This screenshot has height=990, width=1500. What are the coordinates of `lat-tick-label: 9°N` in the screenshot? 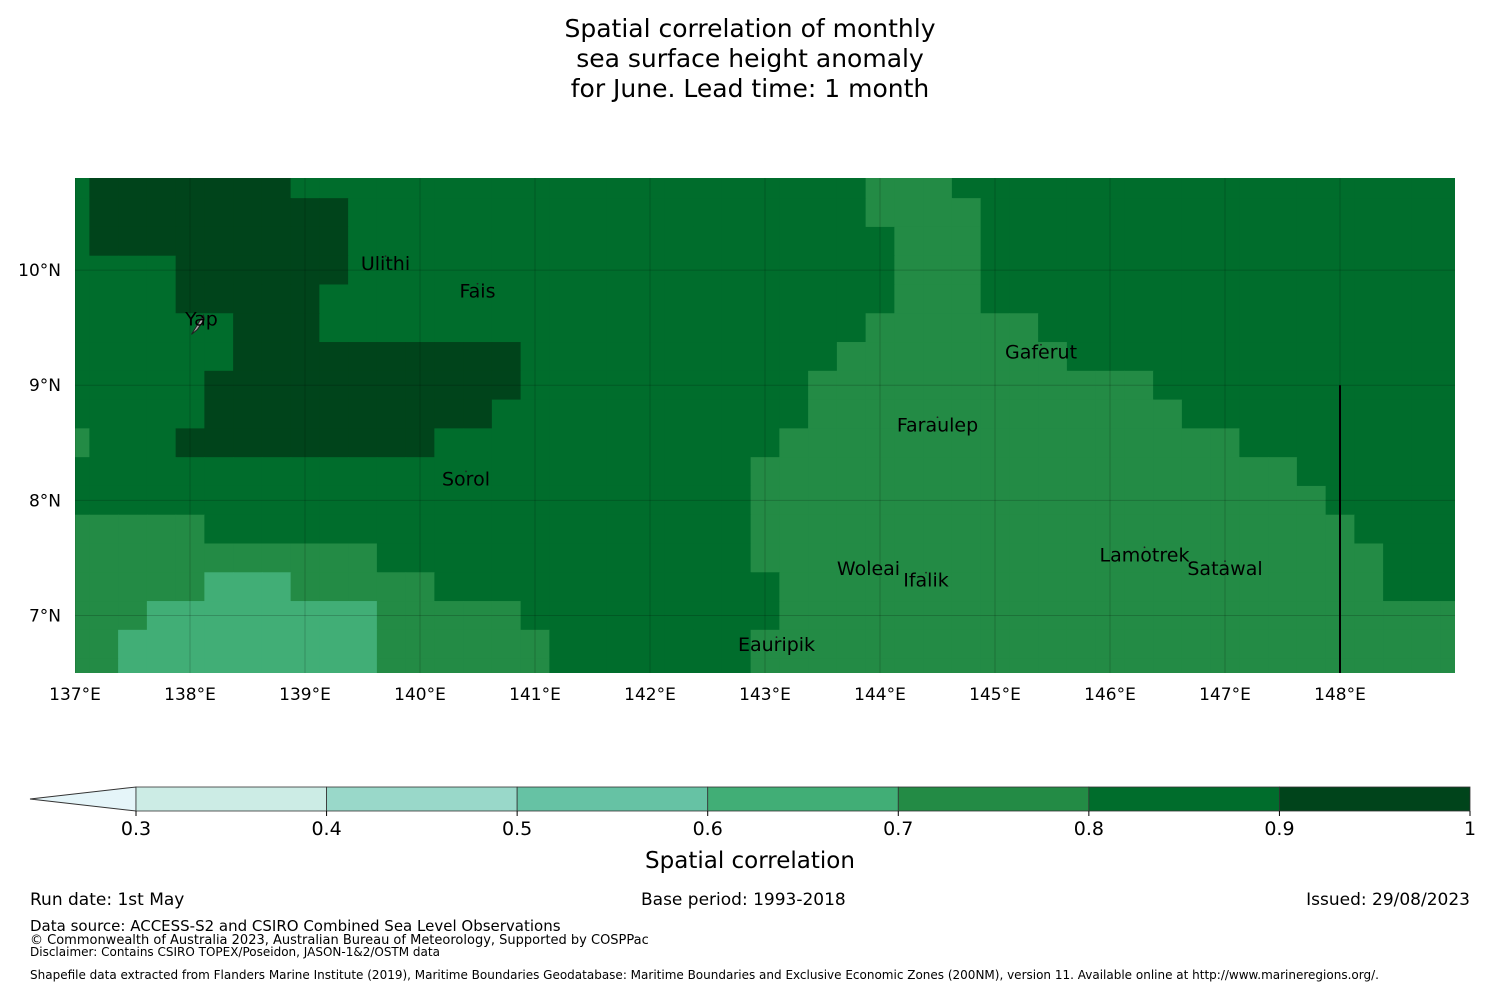 It's located at (45, 386).